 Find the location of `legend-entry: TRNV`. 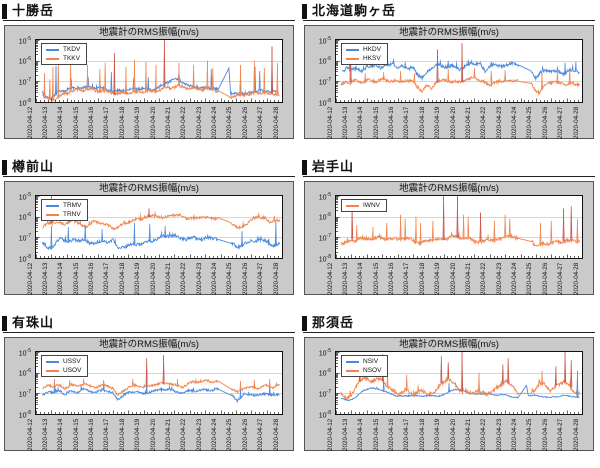

legend-entry: TRNV is located at coordinates (63, 214).